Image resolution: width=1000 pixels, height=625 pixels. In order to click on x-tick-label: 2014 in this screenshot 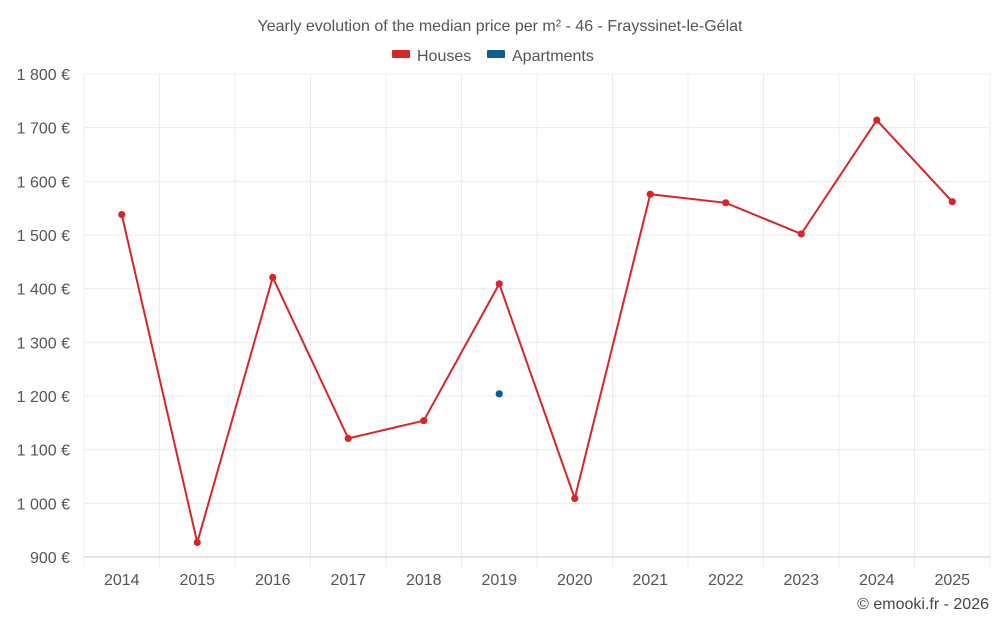, I will do `click(122, 580)`.